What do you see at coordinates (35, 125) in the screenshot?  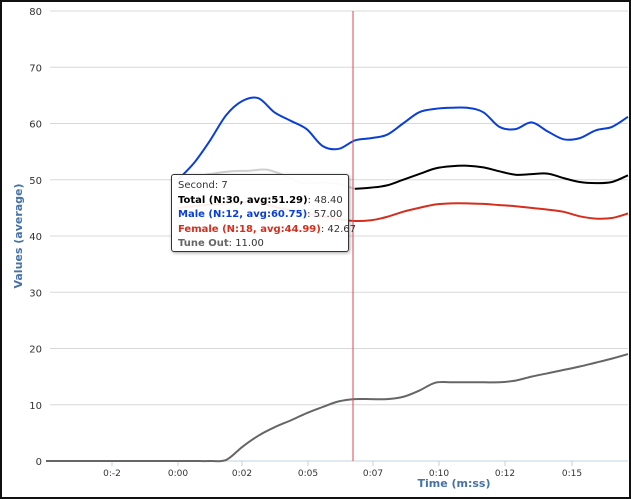 I see `y-tick-label: 60` at bounding box center [35, 125].